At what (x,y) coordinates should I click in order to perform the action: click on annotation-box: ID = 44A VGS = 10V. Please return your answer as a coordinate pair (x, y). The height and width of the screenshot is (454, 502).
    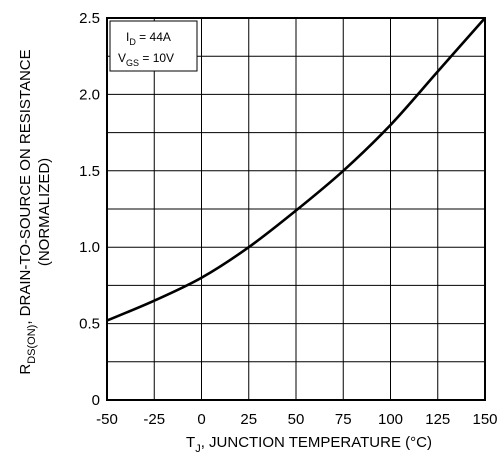
    Looking at the image, I should click on (153, 46).